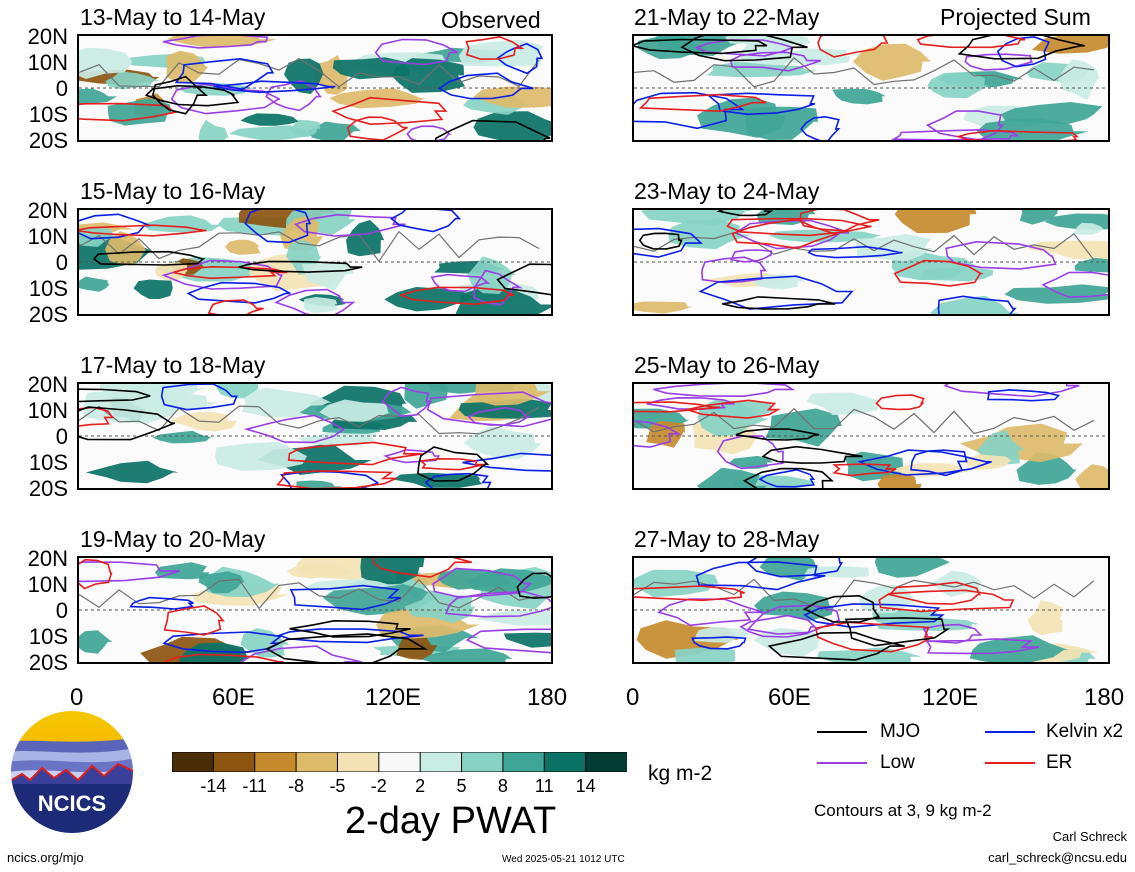  I want to click on colorbar, so click(400, 762).